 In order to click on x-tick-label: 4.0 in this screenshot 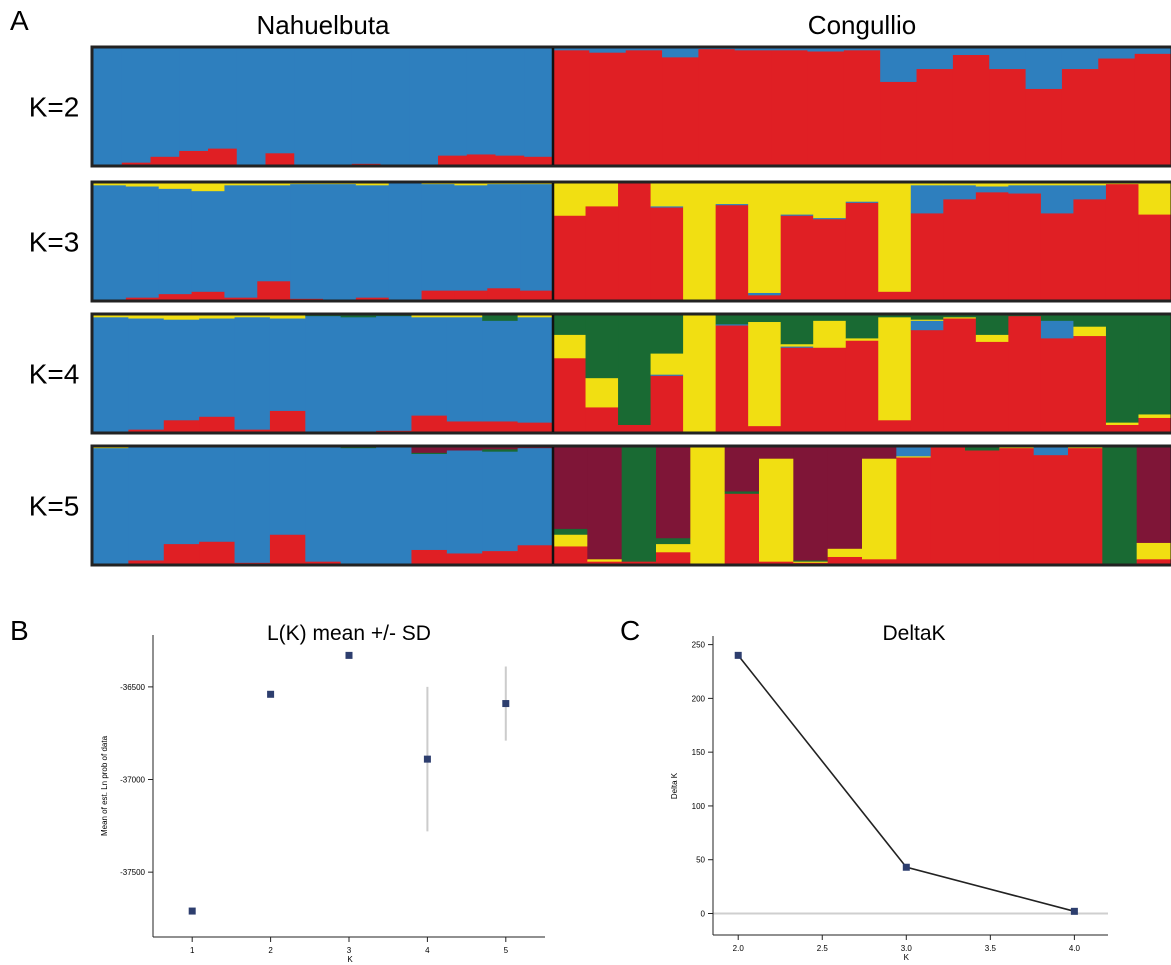, I will do `click(1075, 948)`.